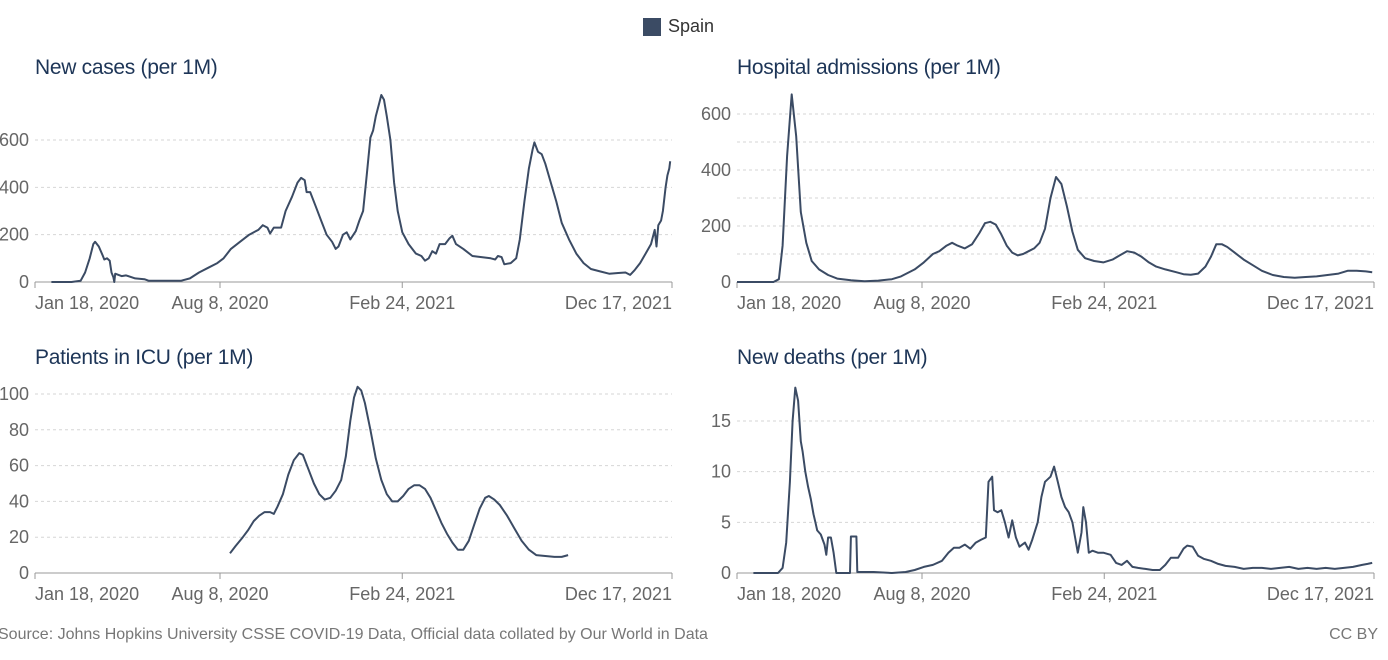  Describe the element at coordinates (1353, 634) in the screenshot. I see `license-link: CC BY` at that location.